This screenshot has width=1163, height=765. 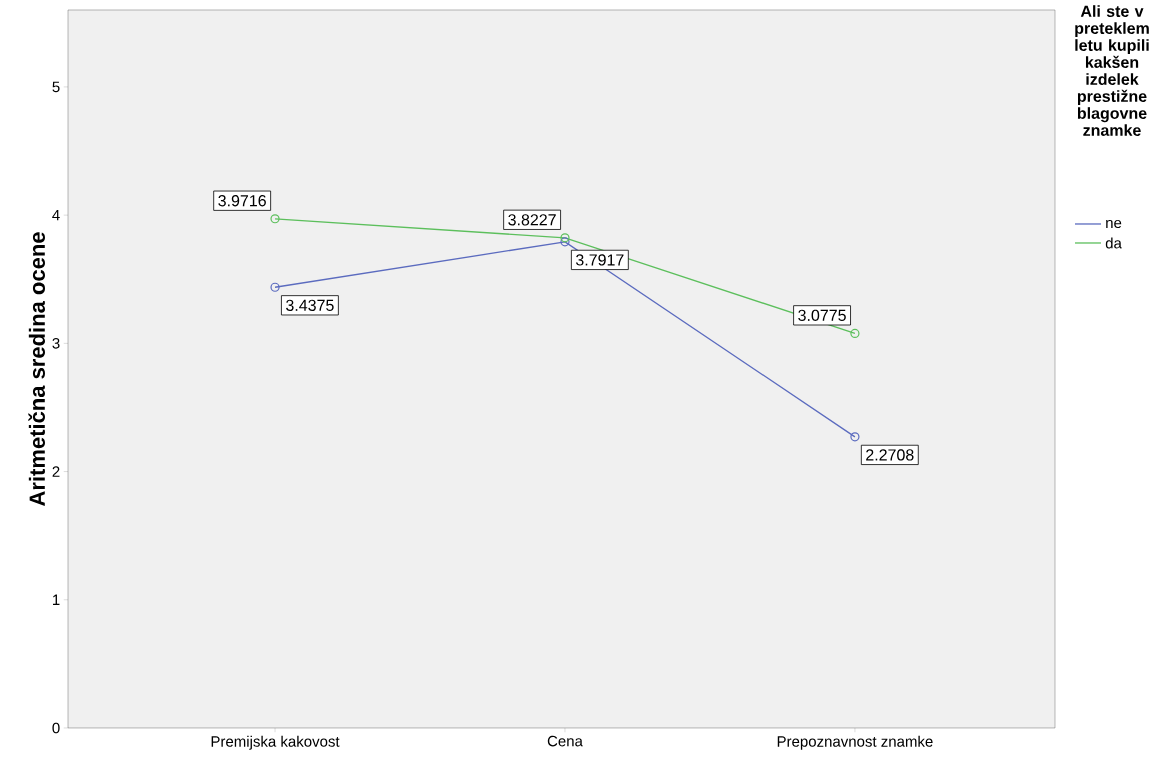 What do you see at coordinates (56, 215) in the screenshot?
I see `y-tick-label: 4` at bounding box center [56, 215].